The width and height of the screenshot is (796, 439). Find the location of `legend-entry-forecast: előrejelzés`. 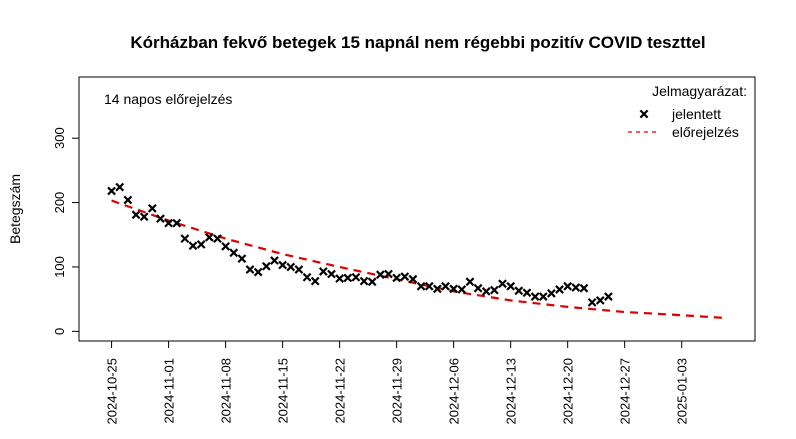

legend-entry-forecast: előrejelzés is located at coordinates (683, 132).